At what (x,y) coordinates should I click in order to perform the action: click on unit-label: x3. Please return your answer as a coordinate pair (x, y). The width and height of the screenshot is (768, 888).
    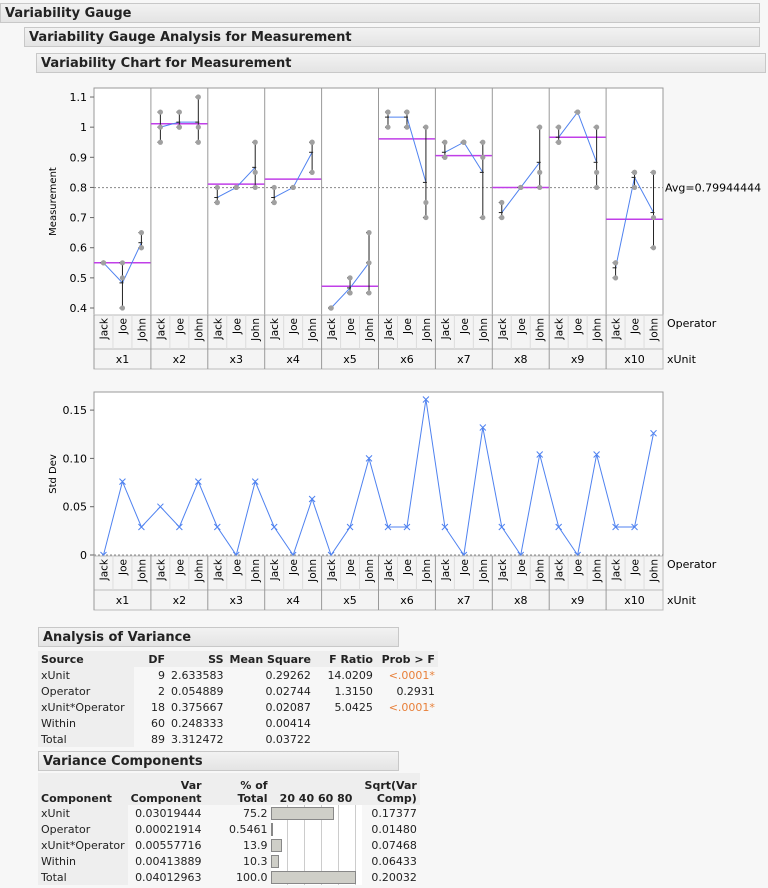
    Looking at the image, I should click on (236, 359).